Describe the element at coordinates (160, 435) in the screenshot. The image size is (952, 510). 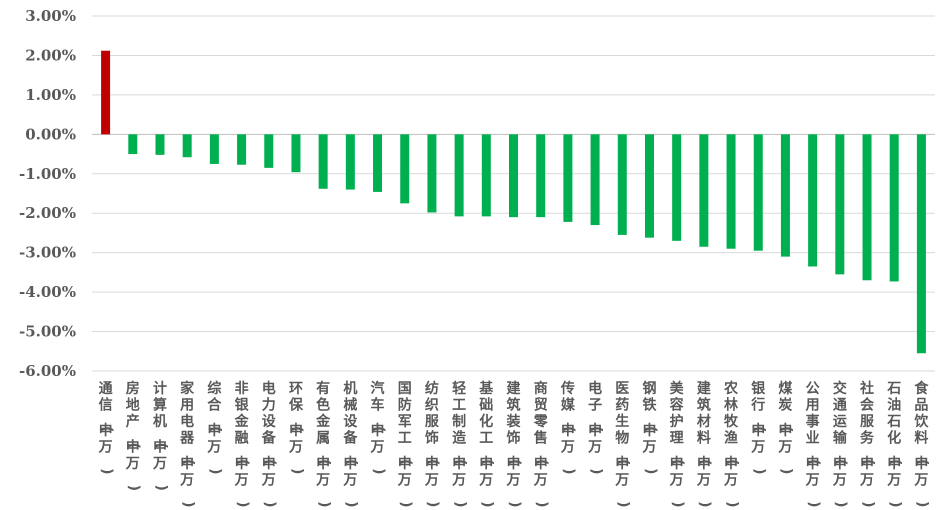
I see `x-tick-label: 计算机(申万)` at that location.